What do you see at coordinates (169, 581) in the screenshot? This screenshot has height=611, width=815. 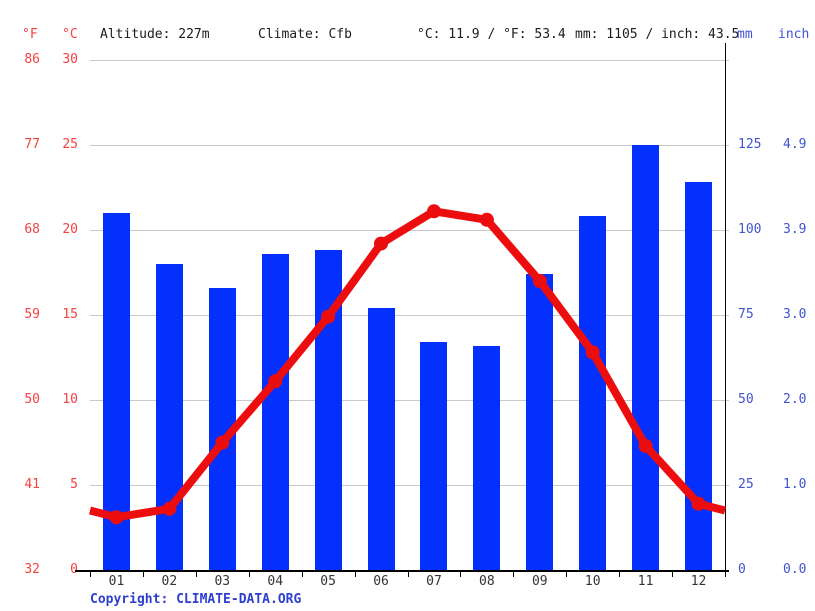 I see `month-label: 02` at bounding box center [169, 581].